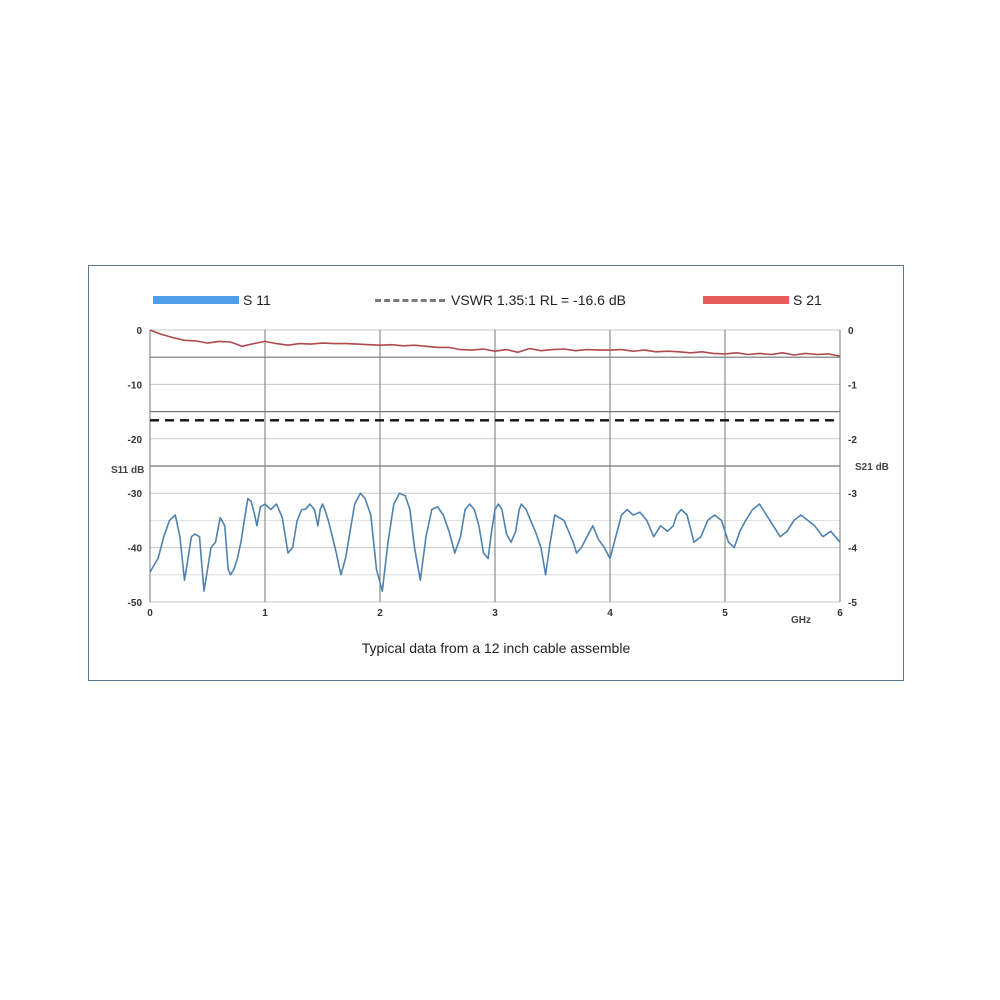  I want to click on x-tick-label: 1, so click(265, 613).